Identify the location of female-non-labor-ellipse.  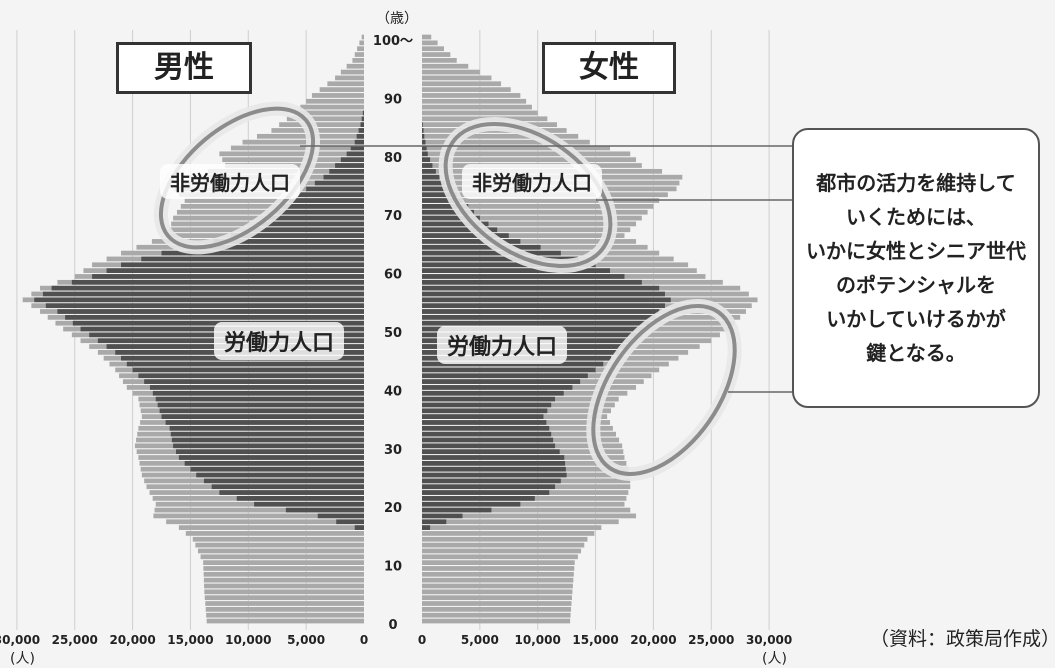
(528, 195).